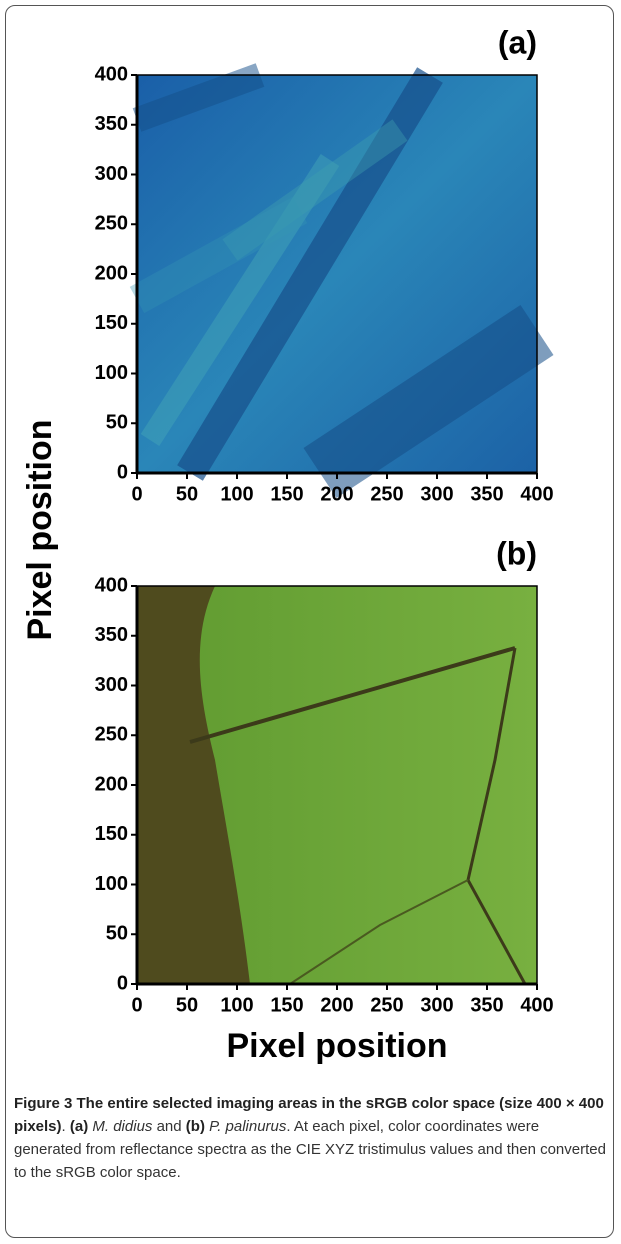 The height and width of the screenshot is (1244, 621). Describe the element at coordinates (79, 1126) in the screenshot. I see `caption-panel: (a)` at that location.